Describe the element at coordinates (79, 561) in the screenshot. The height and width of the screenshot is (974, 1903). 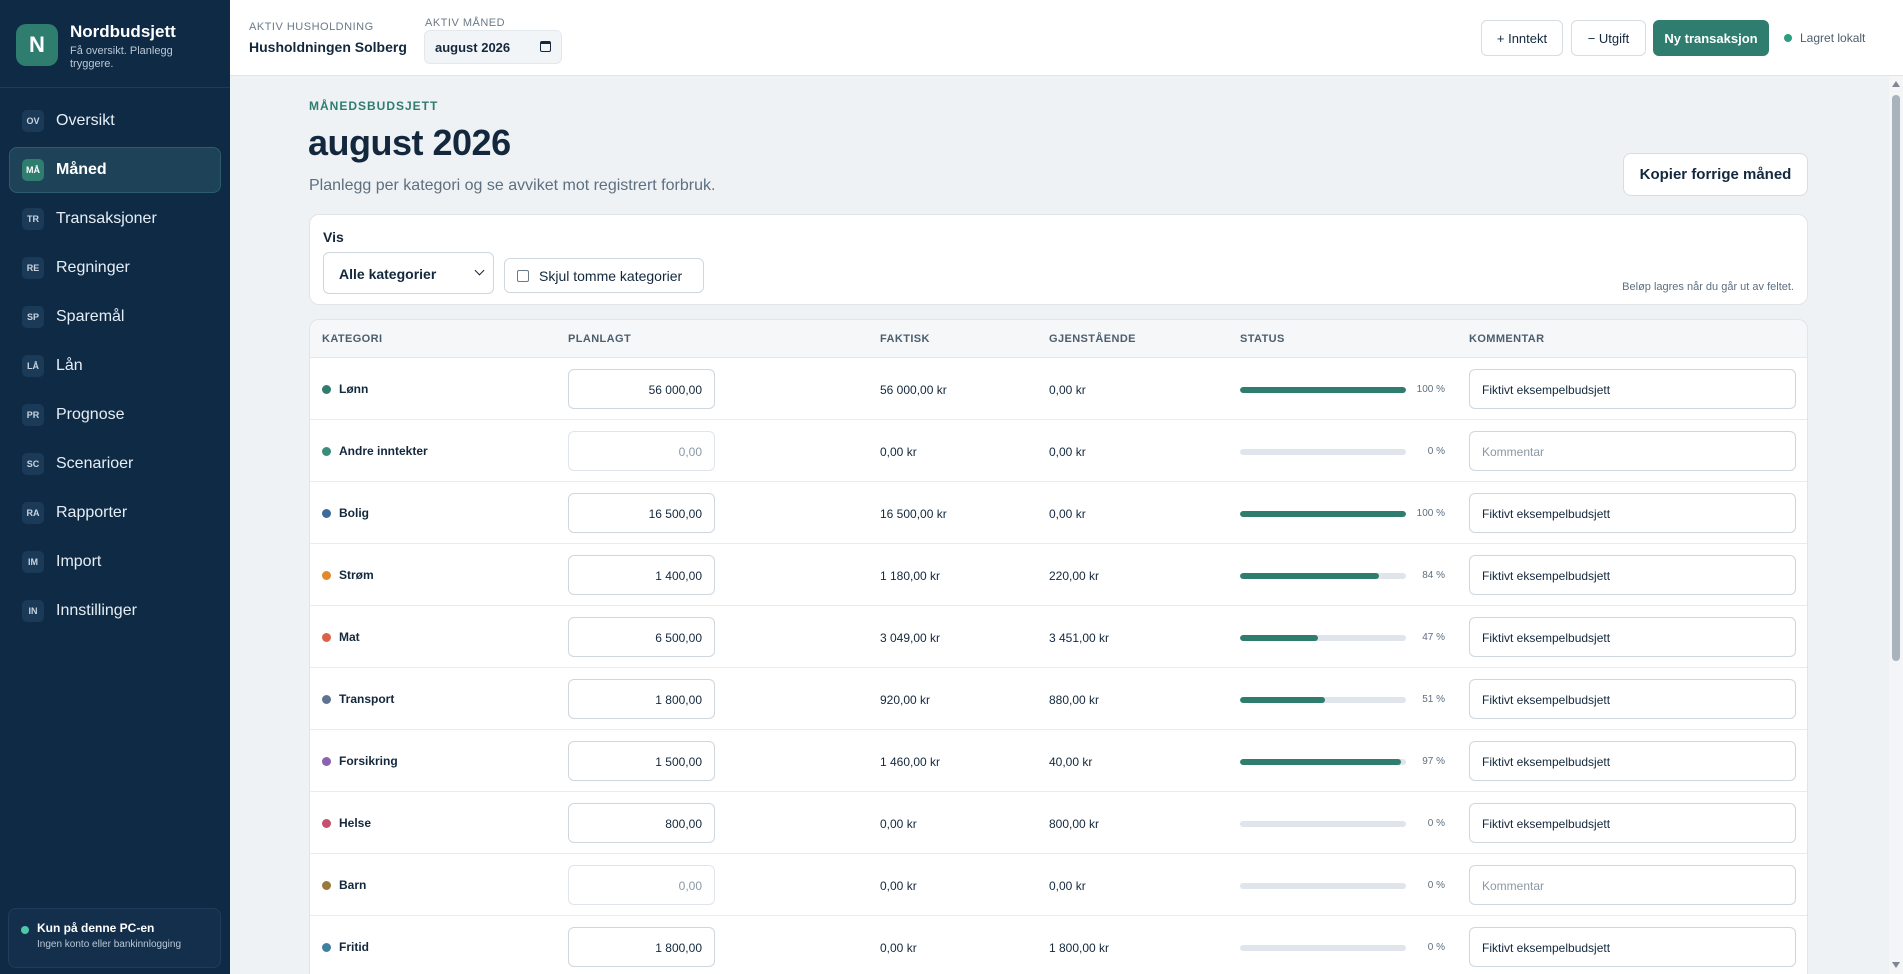
I see `sidebar-item-label: Import` at that location.